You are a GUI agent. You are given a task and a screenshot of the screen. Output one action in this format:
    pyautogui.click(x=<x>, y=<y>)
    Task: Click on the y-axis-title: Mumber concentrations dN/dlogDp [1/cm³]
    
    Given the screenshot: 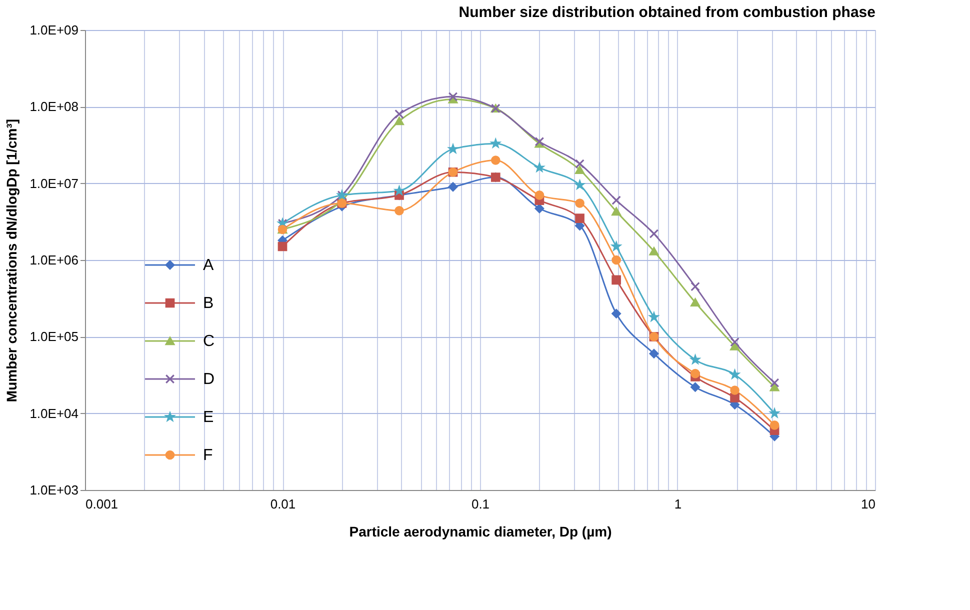 What is the action you would take?
    pyautogui.click(x=12, y=260)
    